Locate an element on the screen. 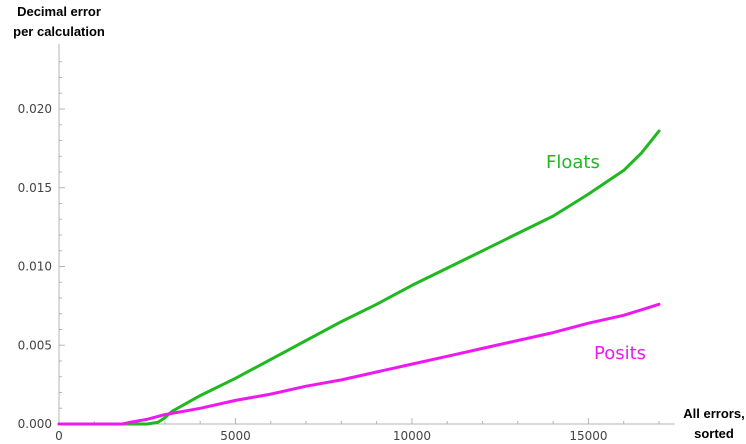 The height and width of the screenshot is (444, 746). x-axis-title: All errors, sorted is located at coordinates (714, 423).